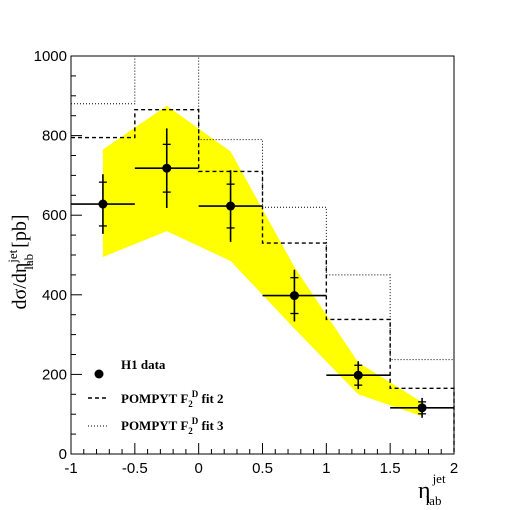 The image size is (510, 510). Describe the element at coordinates (154, 425) in the screenshot. I see `legend-fit3-prefix: POMPYT F` at that location.